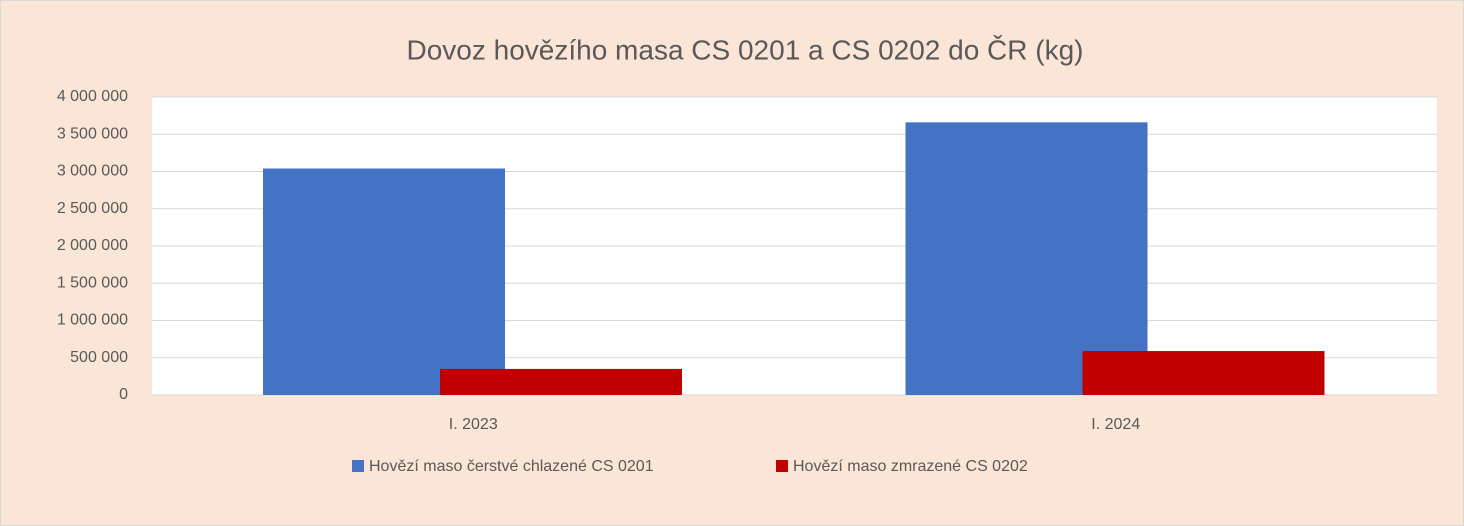 The width and height of the screenshot is (1464, 526). Describe the element at coordinates (92, 171) in the screenshot. I see `y-tick-label: 3 000 000` at that location.